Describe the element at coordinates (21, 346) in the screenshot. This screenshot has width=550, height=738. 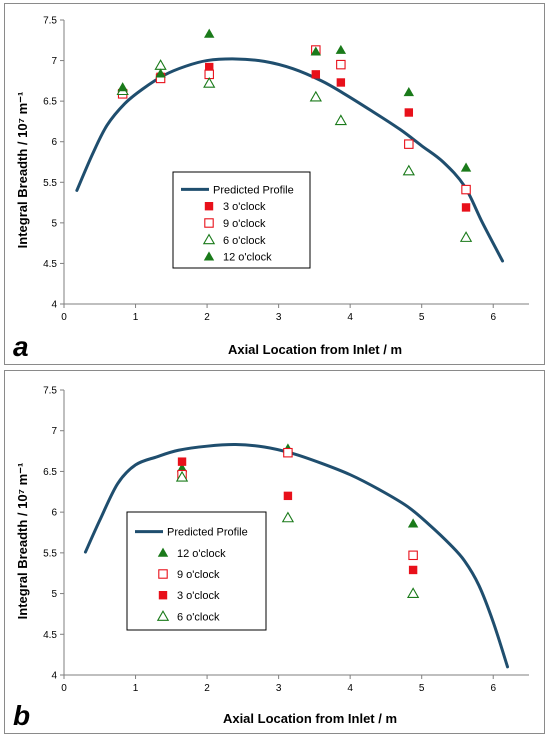
I see `chart-a-panel-letter: a` at that location.